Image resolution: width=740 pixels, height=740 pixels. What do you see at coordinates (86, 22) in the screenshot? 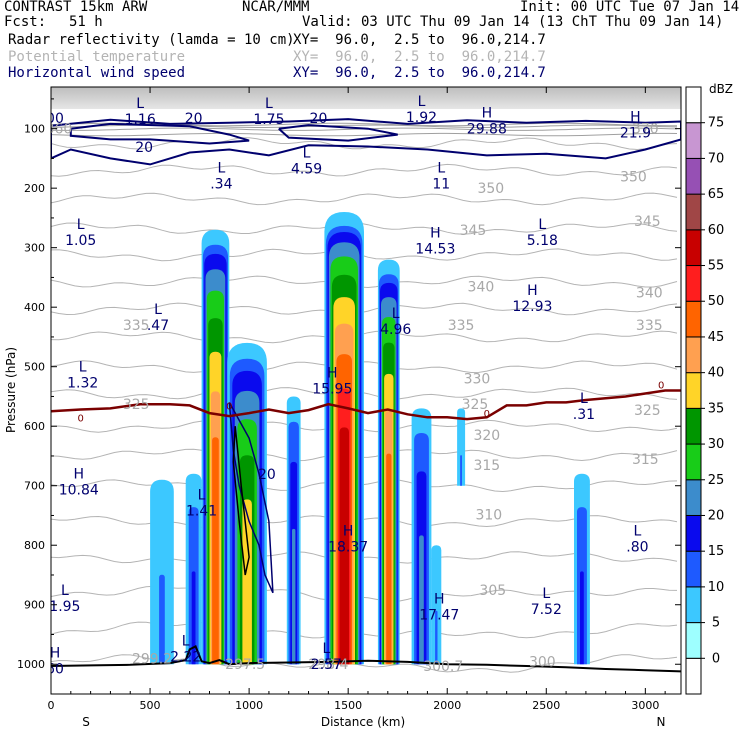
I see `forecast-hour: 51 h` at bounding box center [86, 22].